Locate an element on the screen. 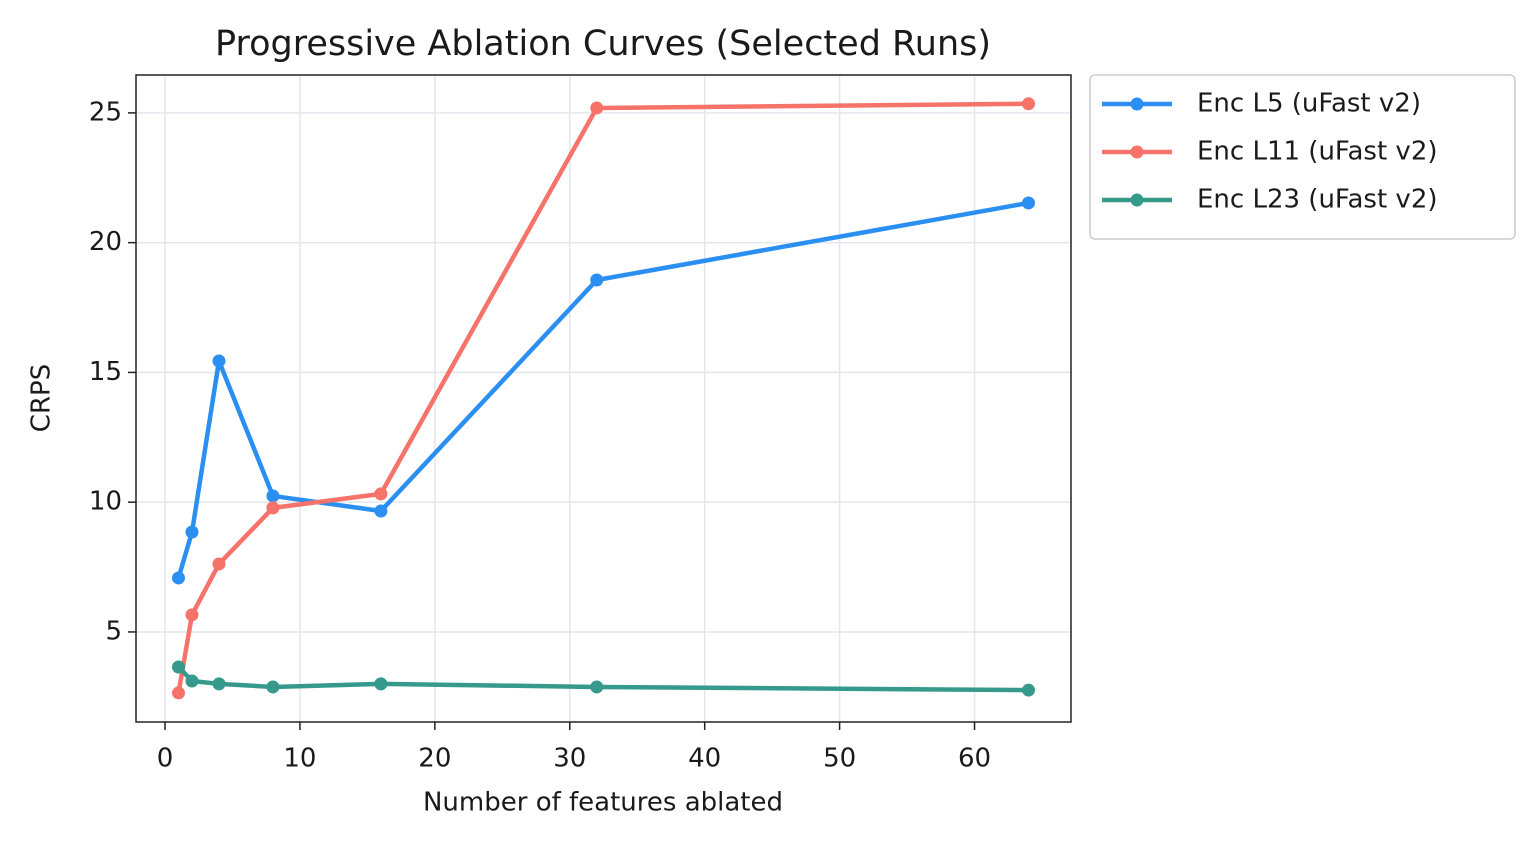 The width and height of the screenshot is (1534, 850). legend-label: Enc L23 (uFast v2) is located at coordinates (1317, 200).